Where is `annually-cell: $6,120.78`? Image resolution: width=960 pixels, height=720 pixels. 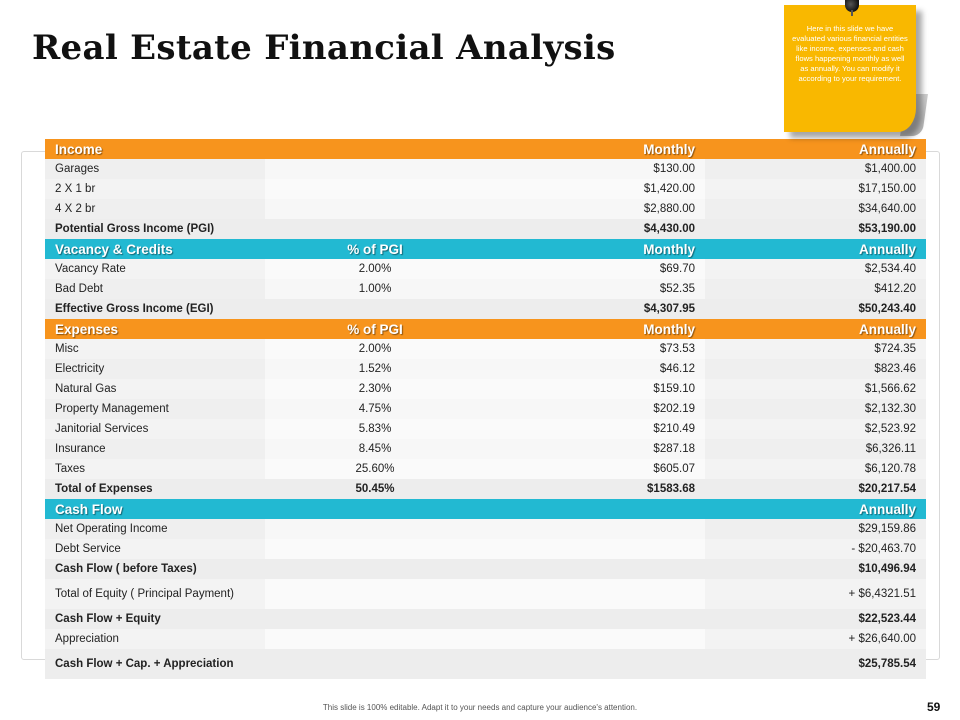 annually-cell: $6,120.78 is located at coordinates (815, 469).